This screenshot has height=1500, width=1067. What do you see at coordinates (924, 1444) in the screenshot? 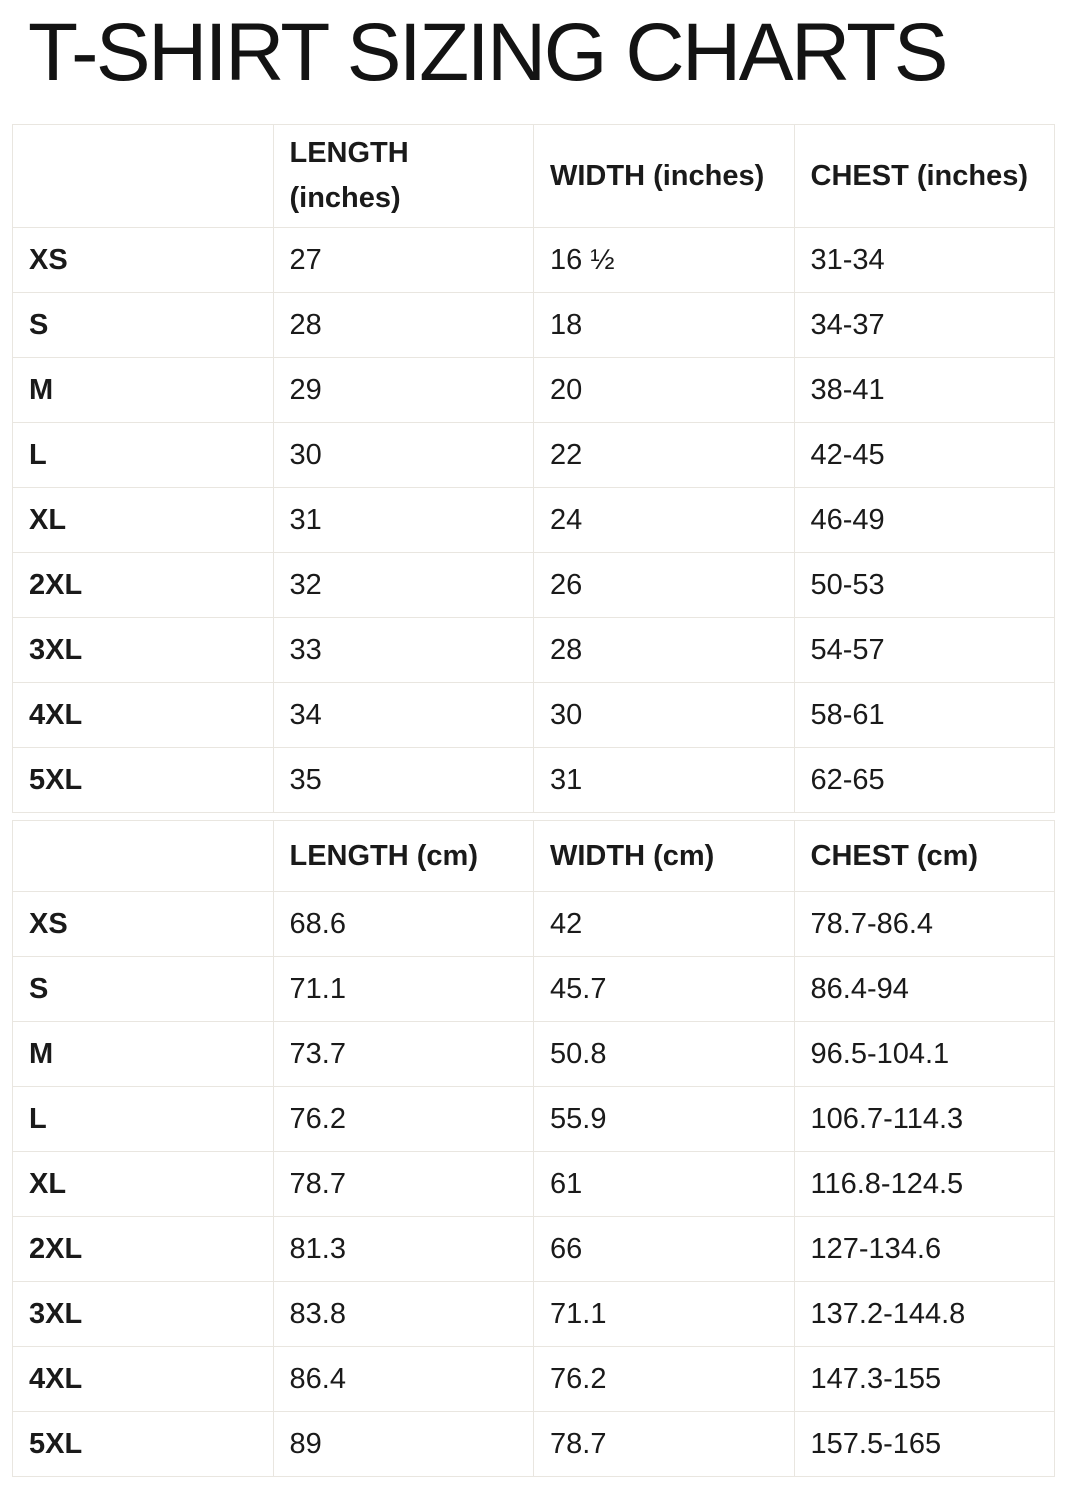
I see `chest-value: 157.5-165` at bounding box center [924, 1444].